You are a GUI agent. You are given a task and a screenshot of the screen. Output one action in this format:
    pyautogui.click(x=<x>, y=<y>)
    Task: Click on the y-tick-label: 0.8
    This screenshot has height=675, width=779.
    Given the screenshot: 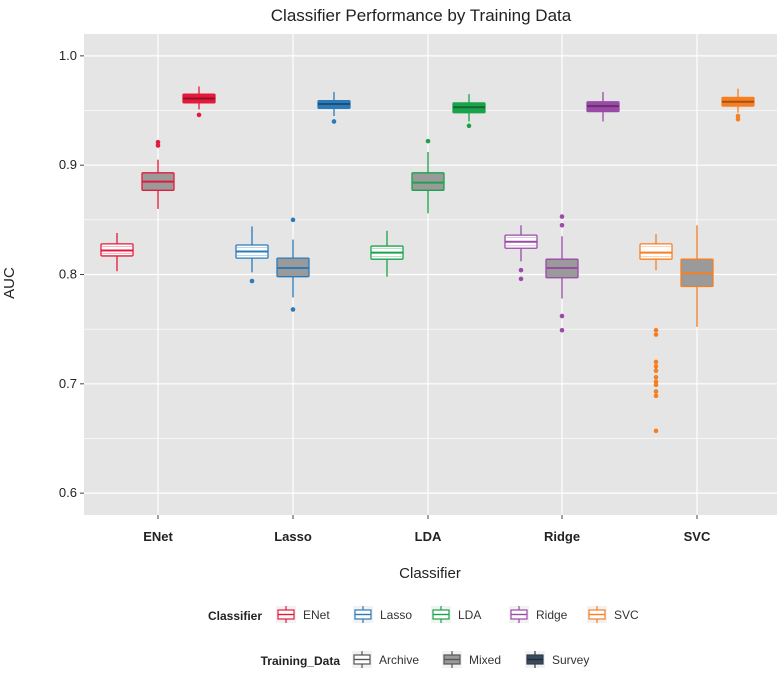 What is the action you would take?
    pyautogui.click(x=68, y=274)
    